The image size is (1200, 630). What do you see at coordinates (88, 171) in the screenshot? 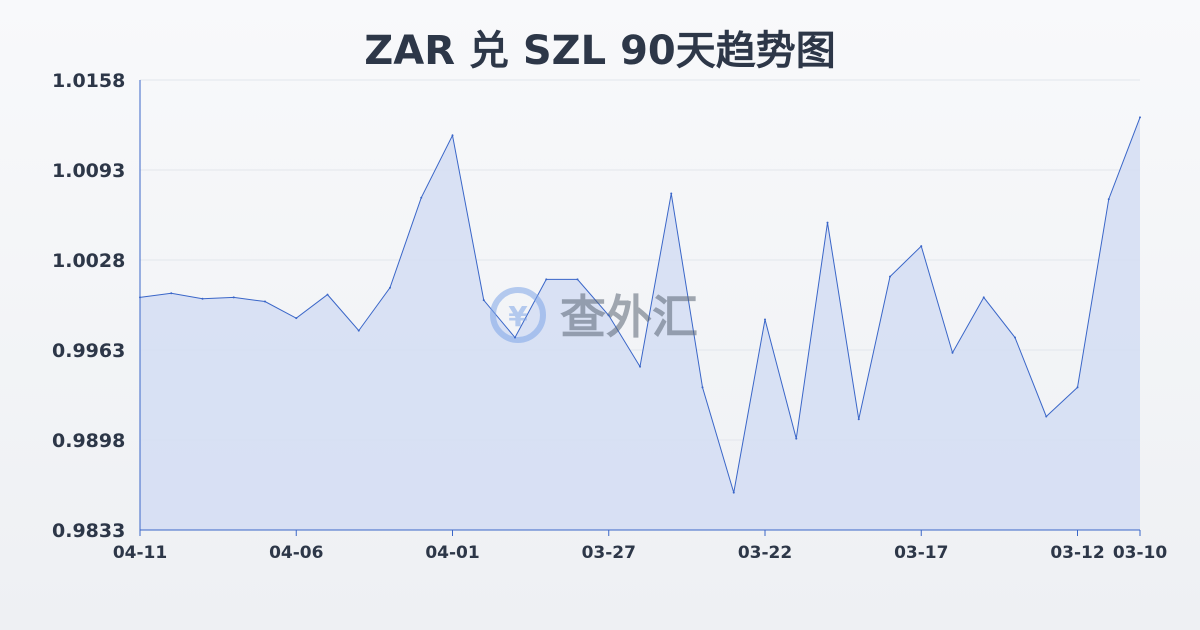
I see `y-tick-label: 1.0093` at bounding box center [88, 171].